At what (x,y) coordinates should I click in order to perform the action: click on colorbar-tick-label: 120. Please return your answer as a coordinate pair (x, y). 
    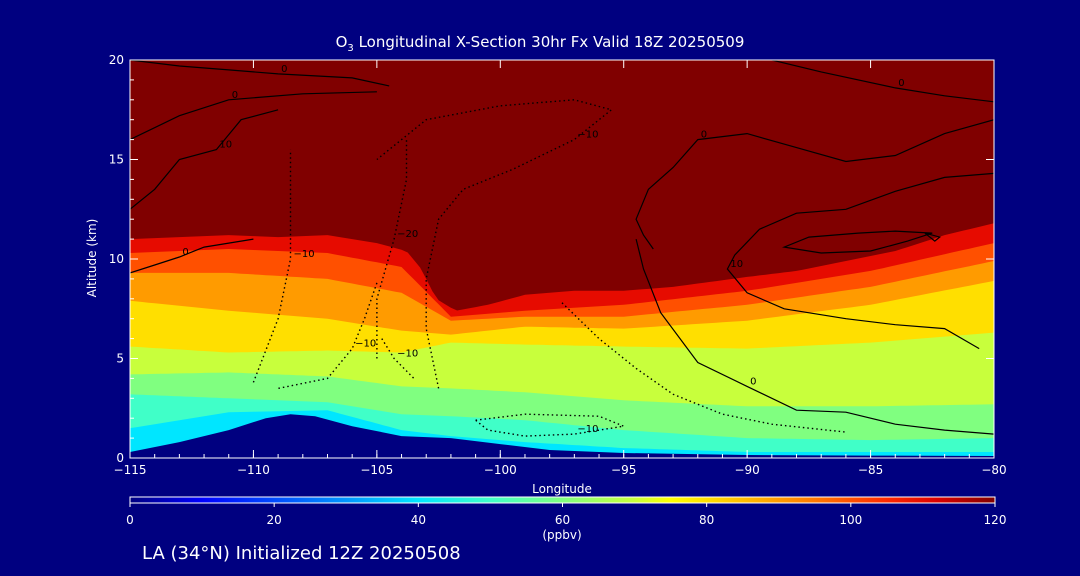
    Looking at the image, I should click on (995, 520).